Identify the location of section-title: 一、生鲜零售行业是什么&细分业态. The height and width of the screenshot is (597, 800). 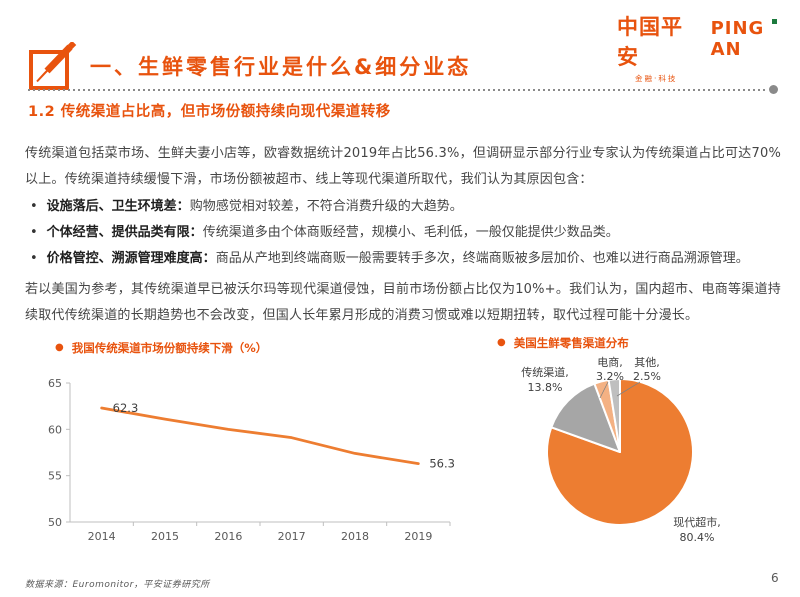
(281, 67).